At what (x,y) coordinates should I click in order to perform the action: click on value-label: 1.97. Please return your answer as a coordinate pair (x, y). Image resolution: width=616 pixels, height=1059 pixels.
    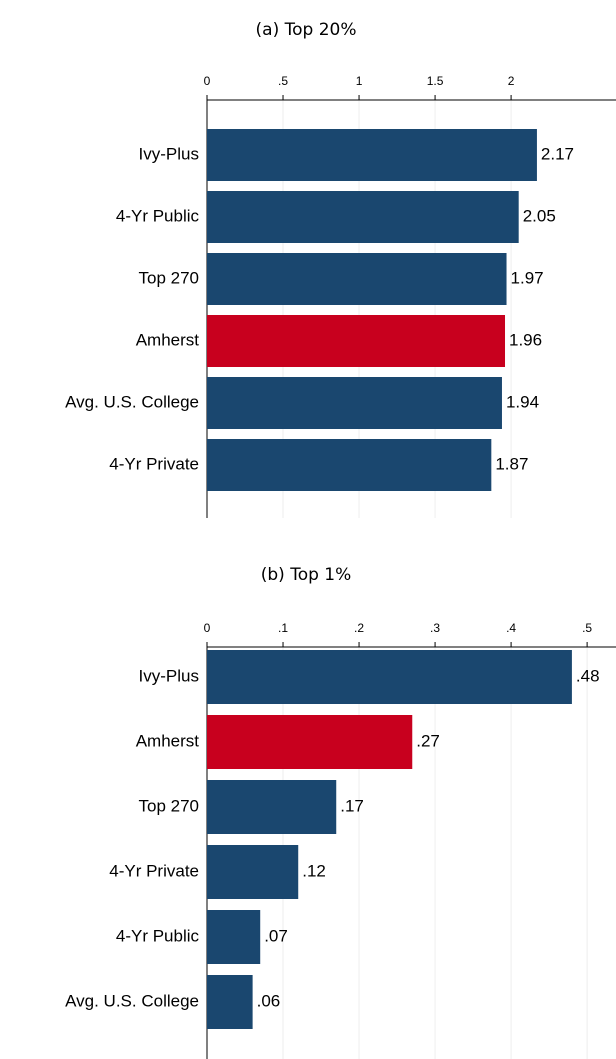
    Looking at the image, I should click on (527, 277).